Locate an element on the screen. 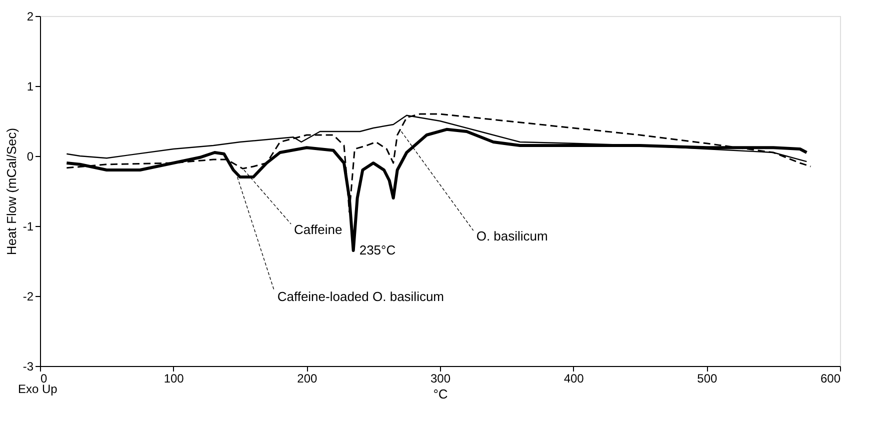 The width and height of the screenshot is (880, 421). y-axis-title: Heat Flow (mCal/Sec) is located at coordinates (11, 192).